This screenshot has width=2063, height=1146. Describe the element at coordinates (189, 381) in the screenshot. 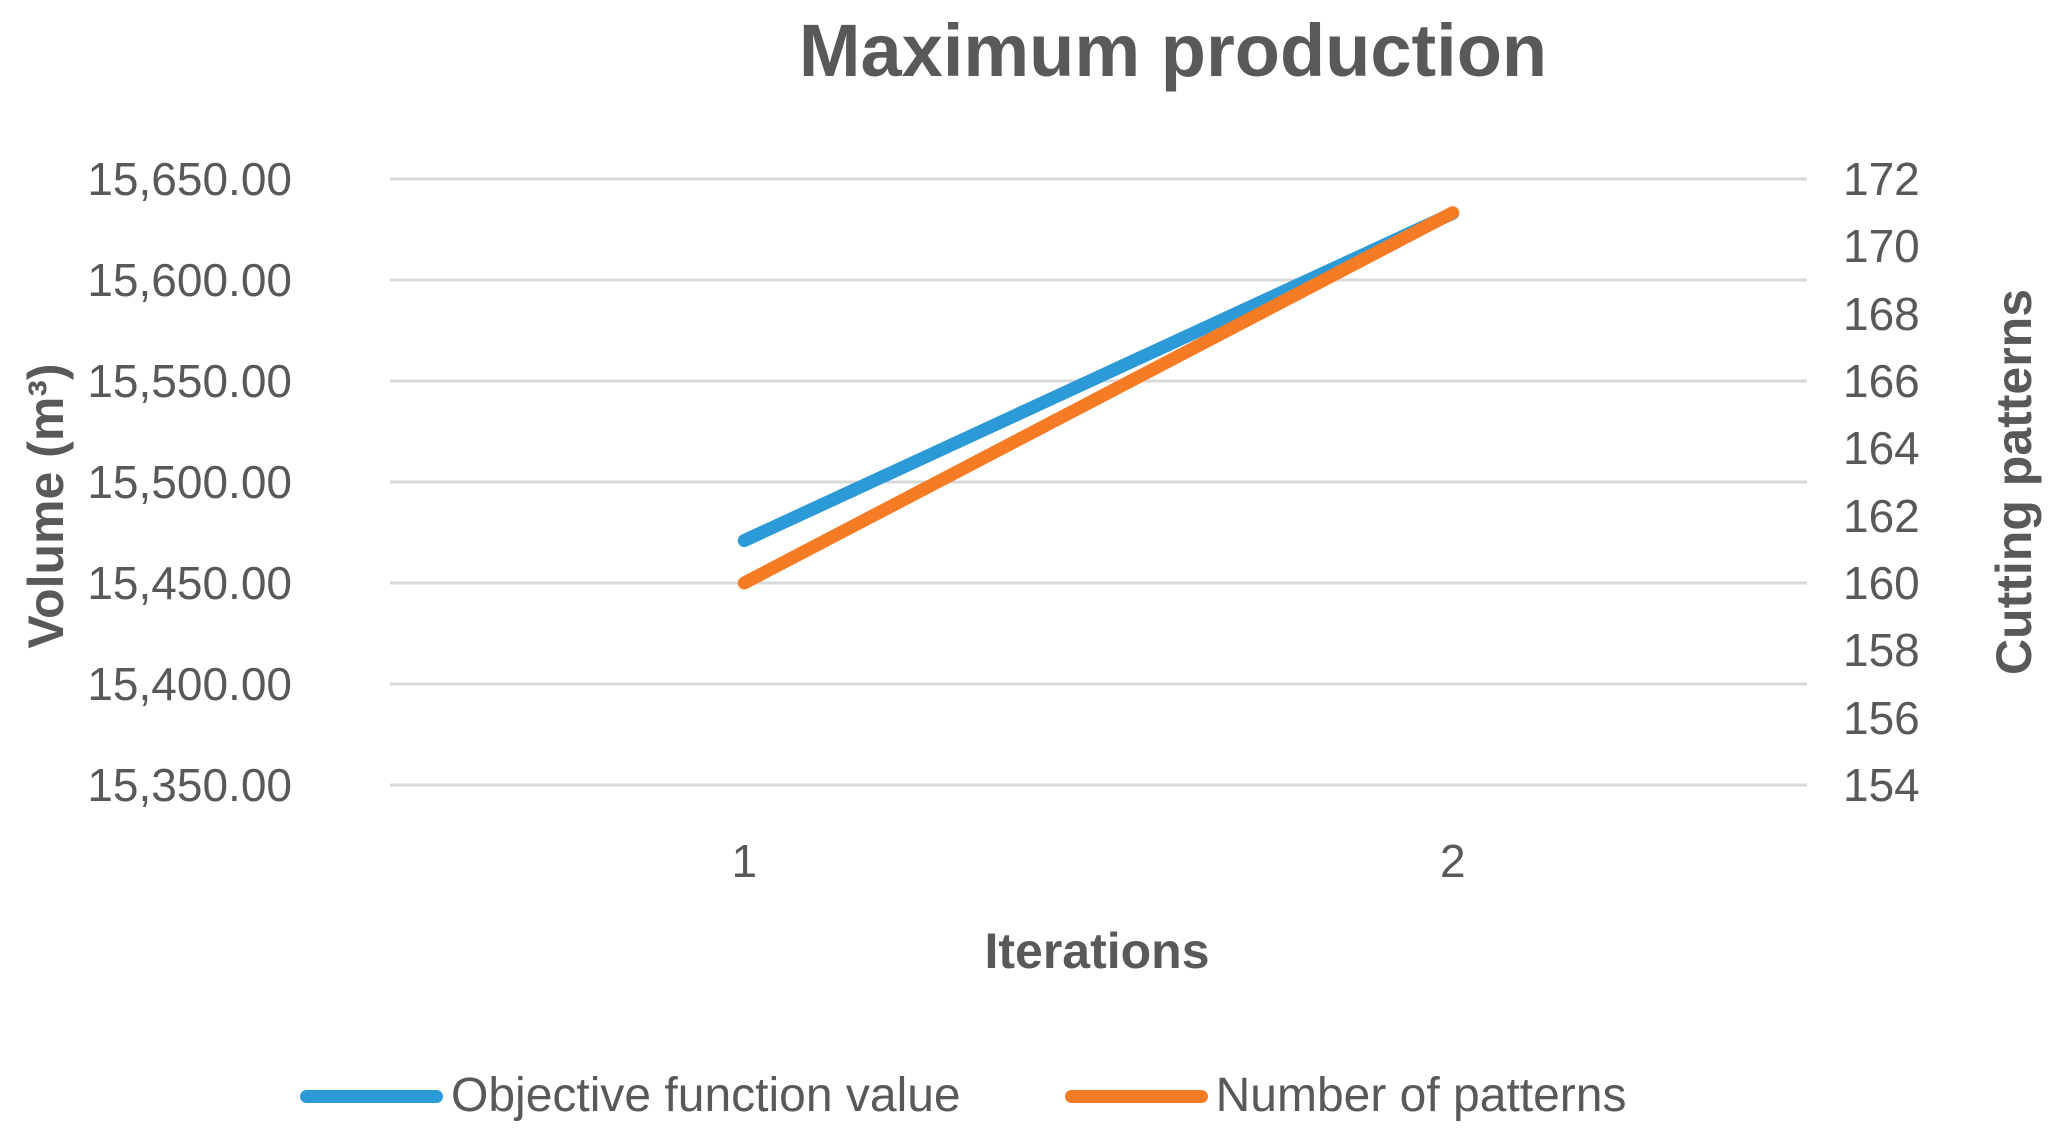

I see `y-axis-left-tick-label: 15,550.00` at that location.